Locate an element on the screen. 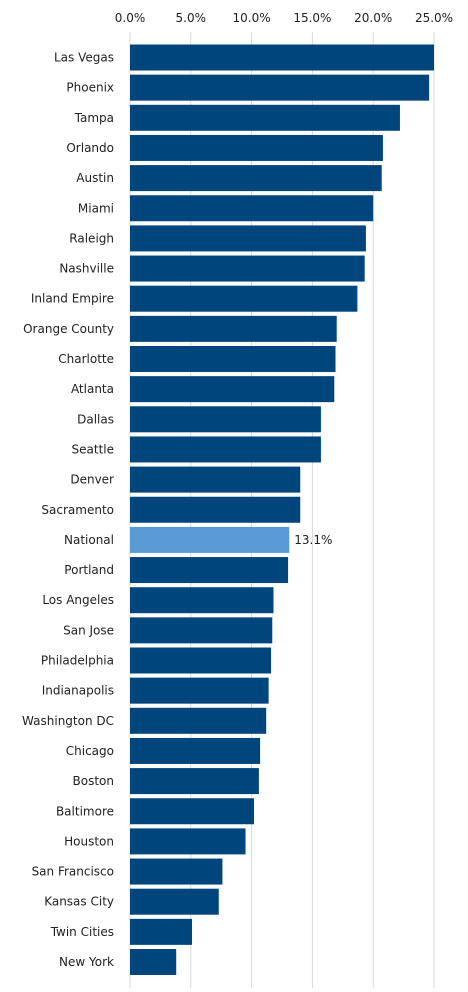 This screenshot has width=468, height=992. bar-nashville is located at coordinates (247, 268).